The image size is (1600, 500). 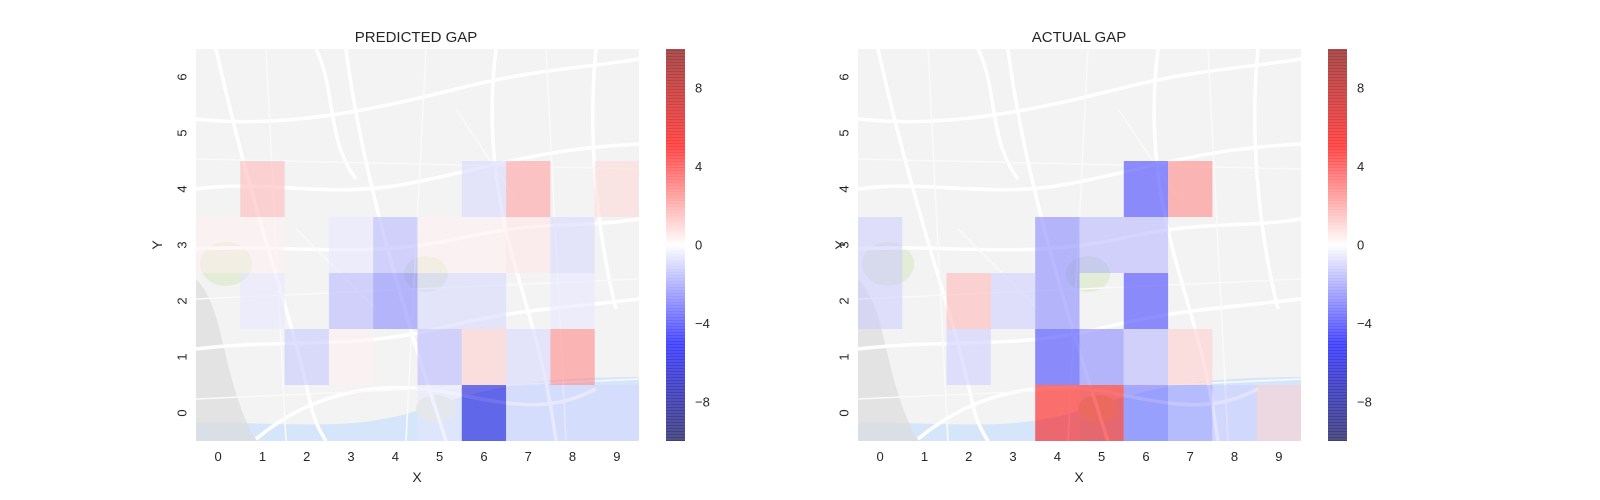 What do you see at coordinates (182, 132) in the screenshot?
I see `y-tick-label: 5` at bounding box center [182, 132].